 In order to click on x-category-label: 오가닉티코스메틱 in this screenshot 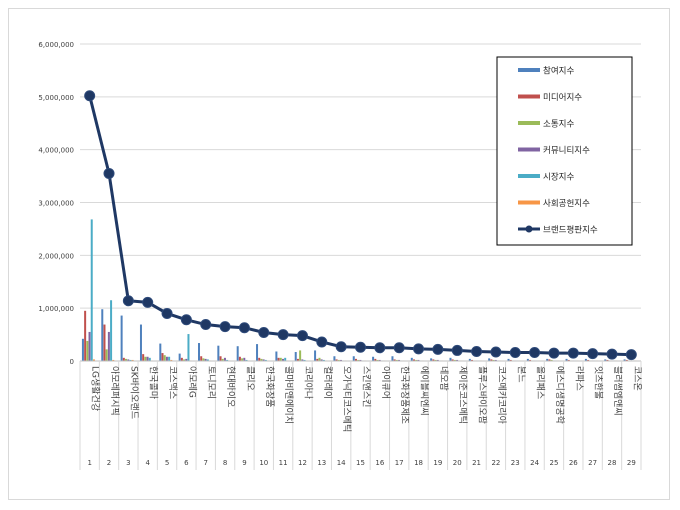, I will do `click(347, 399)`.